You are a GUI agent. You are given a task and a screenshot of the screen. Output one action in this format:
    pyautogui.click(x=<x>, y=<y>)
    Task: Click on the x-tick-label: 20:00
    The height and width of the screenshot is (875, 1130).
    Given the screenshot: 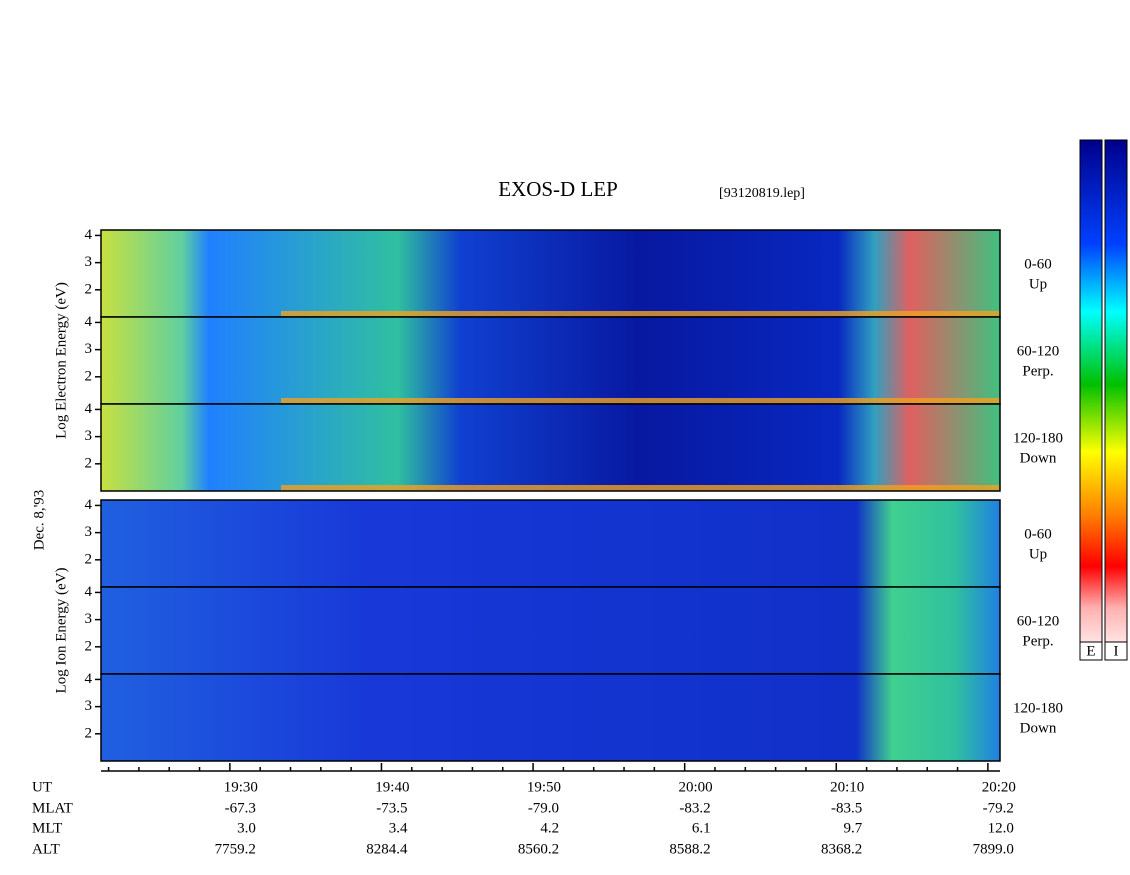 What is the action you would take?
    pyautogui.click(x=695, y=787)
    